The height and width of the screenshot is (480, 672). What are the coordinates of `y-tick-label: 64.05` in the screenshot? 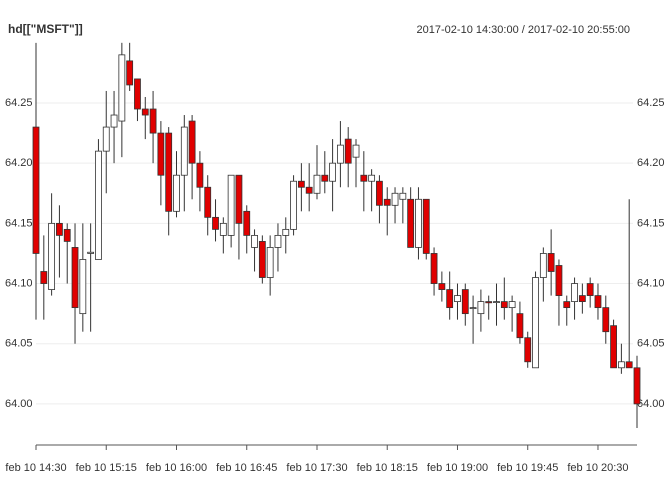 It's located at (19, 344).